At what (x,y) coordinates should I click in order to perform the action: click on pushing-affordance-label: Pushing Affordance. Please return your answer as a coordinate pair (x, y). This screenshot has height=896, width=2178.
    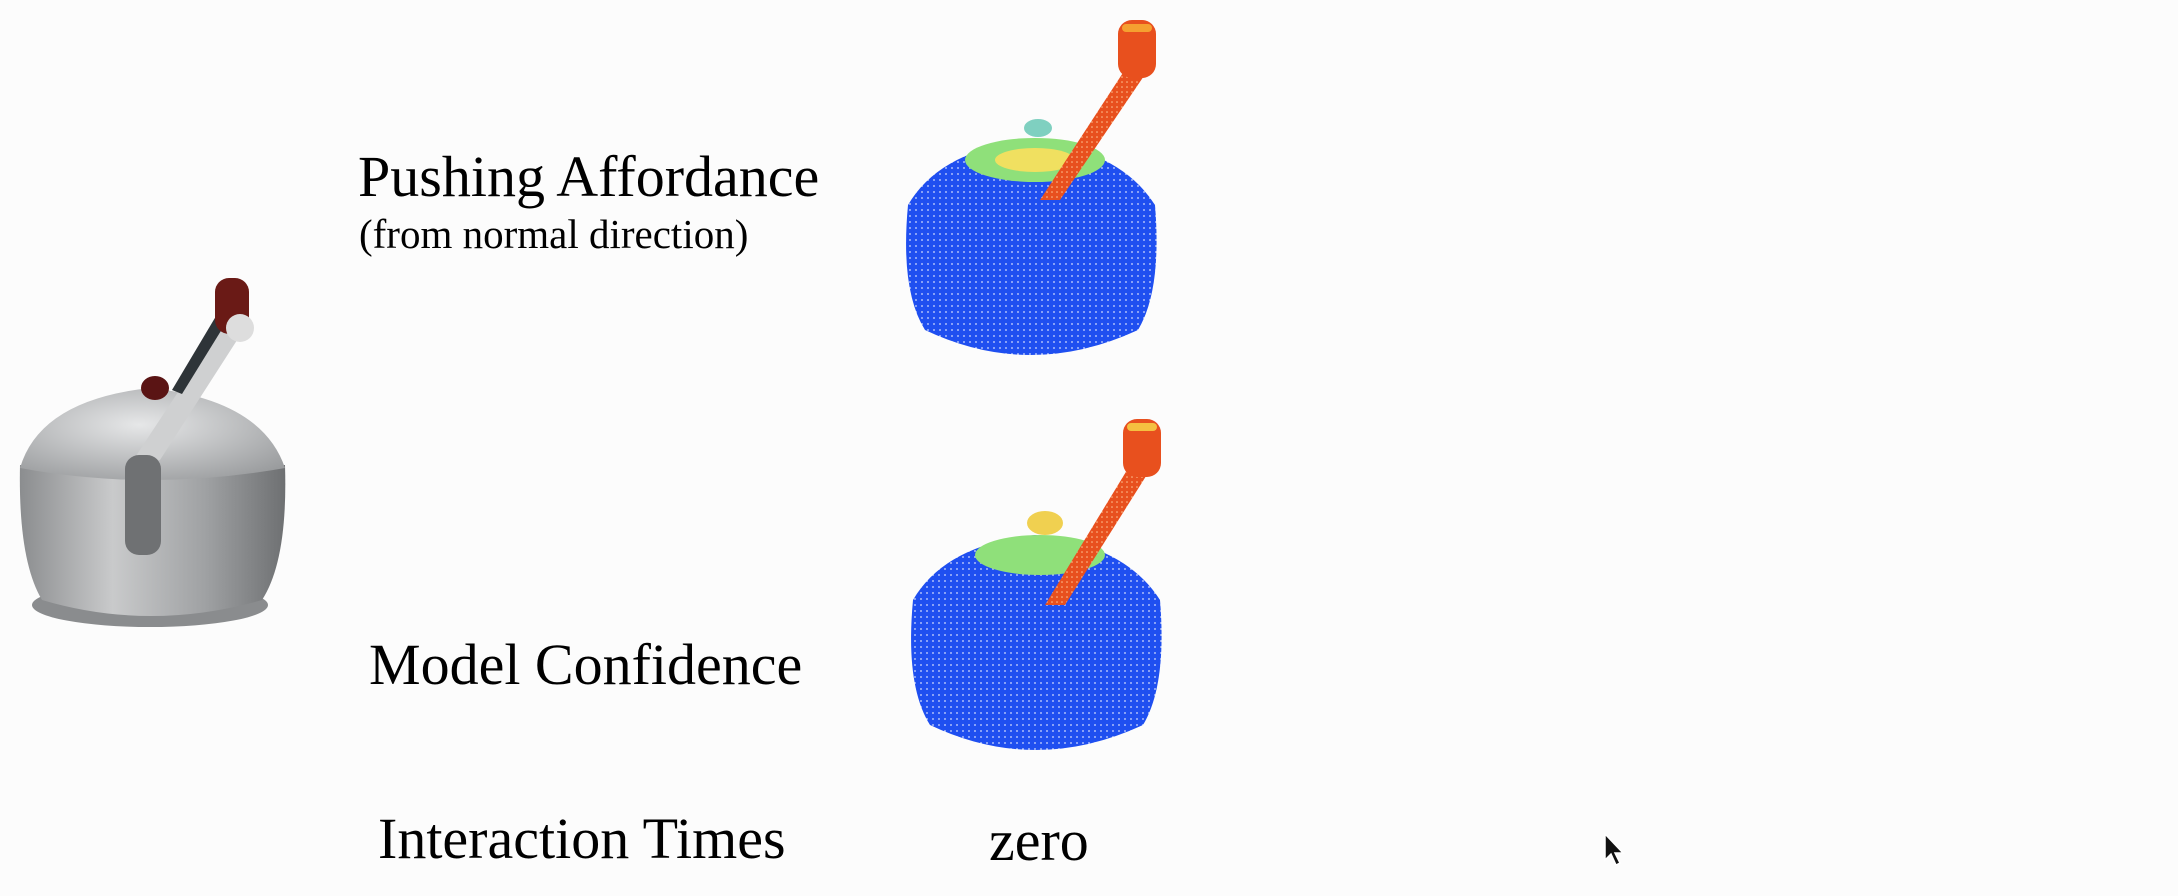
    Looking at the image, I should click on (589, 176).